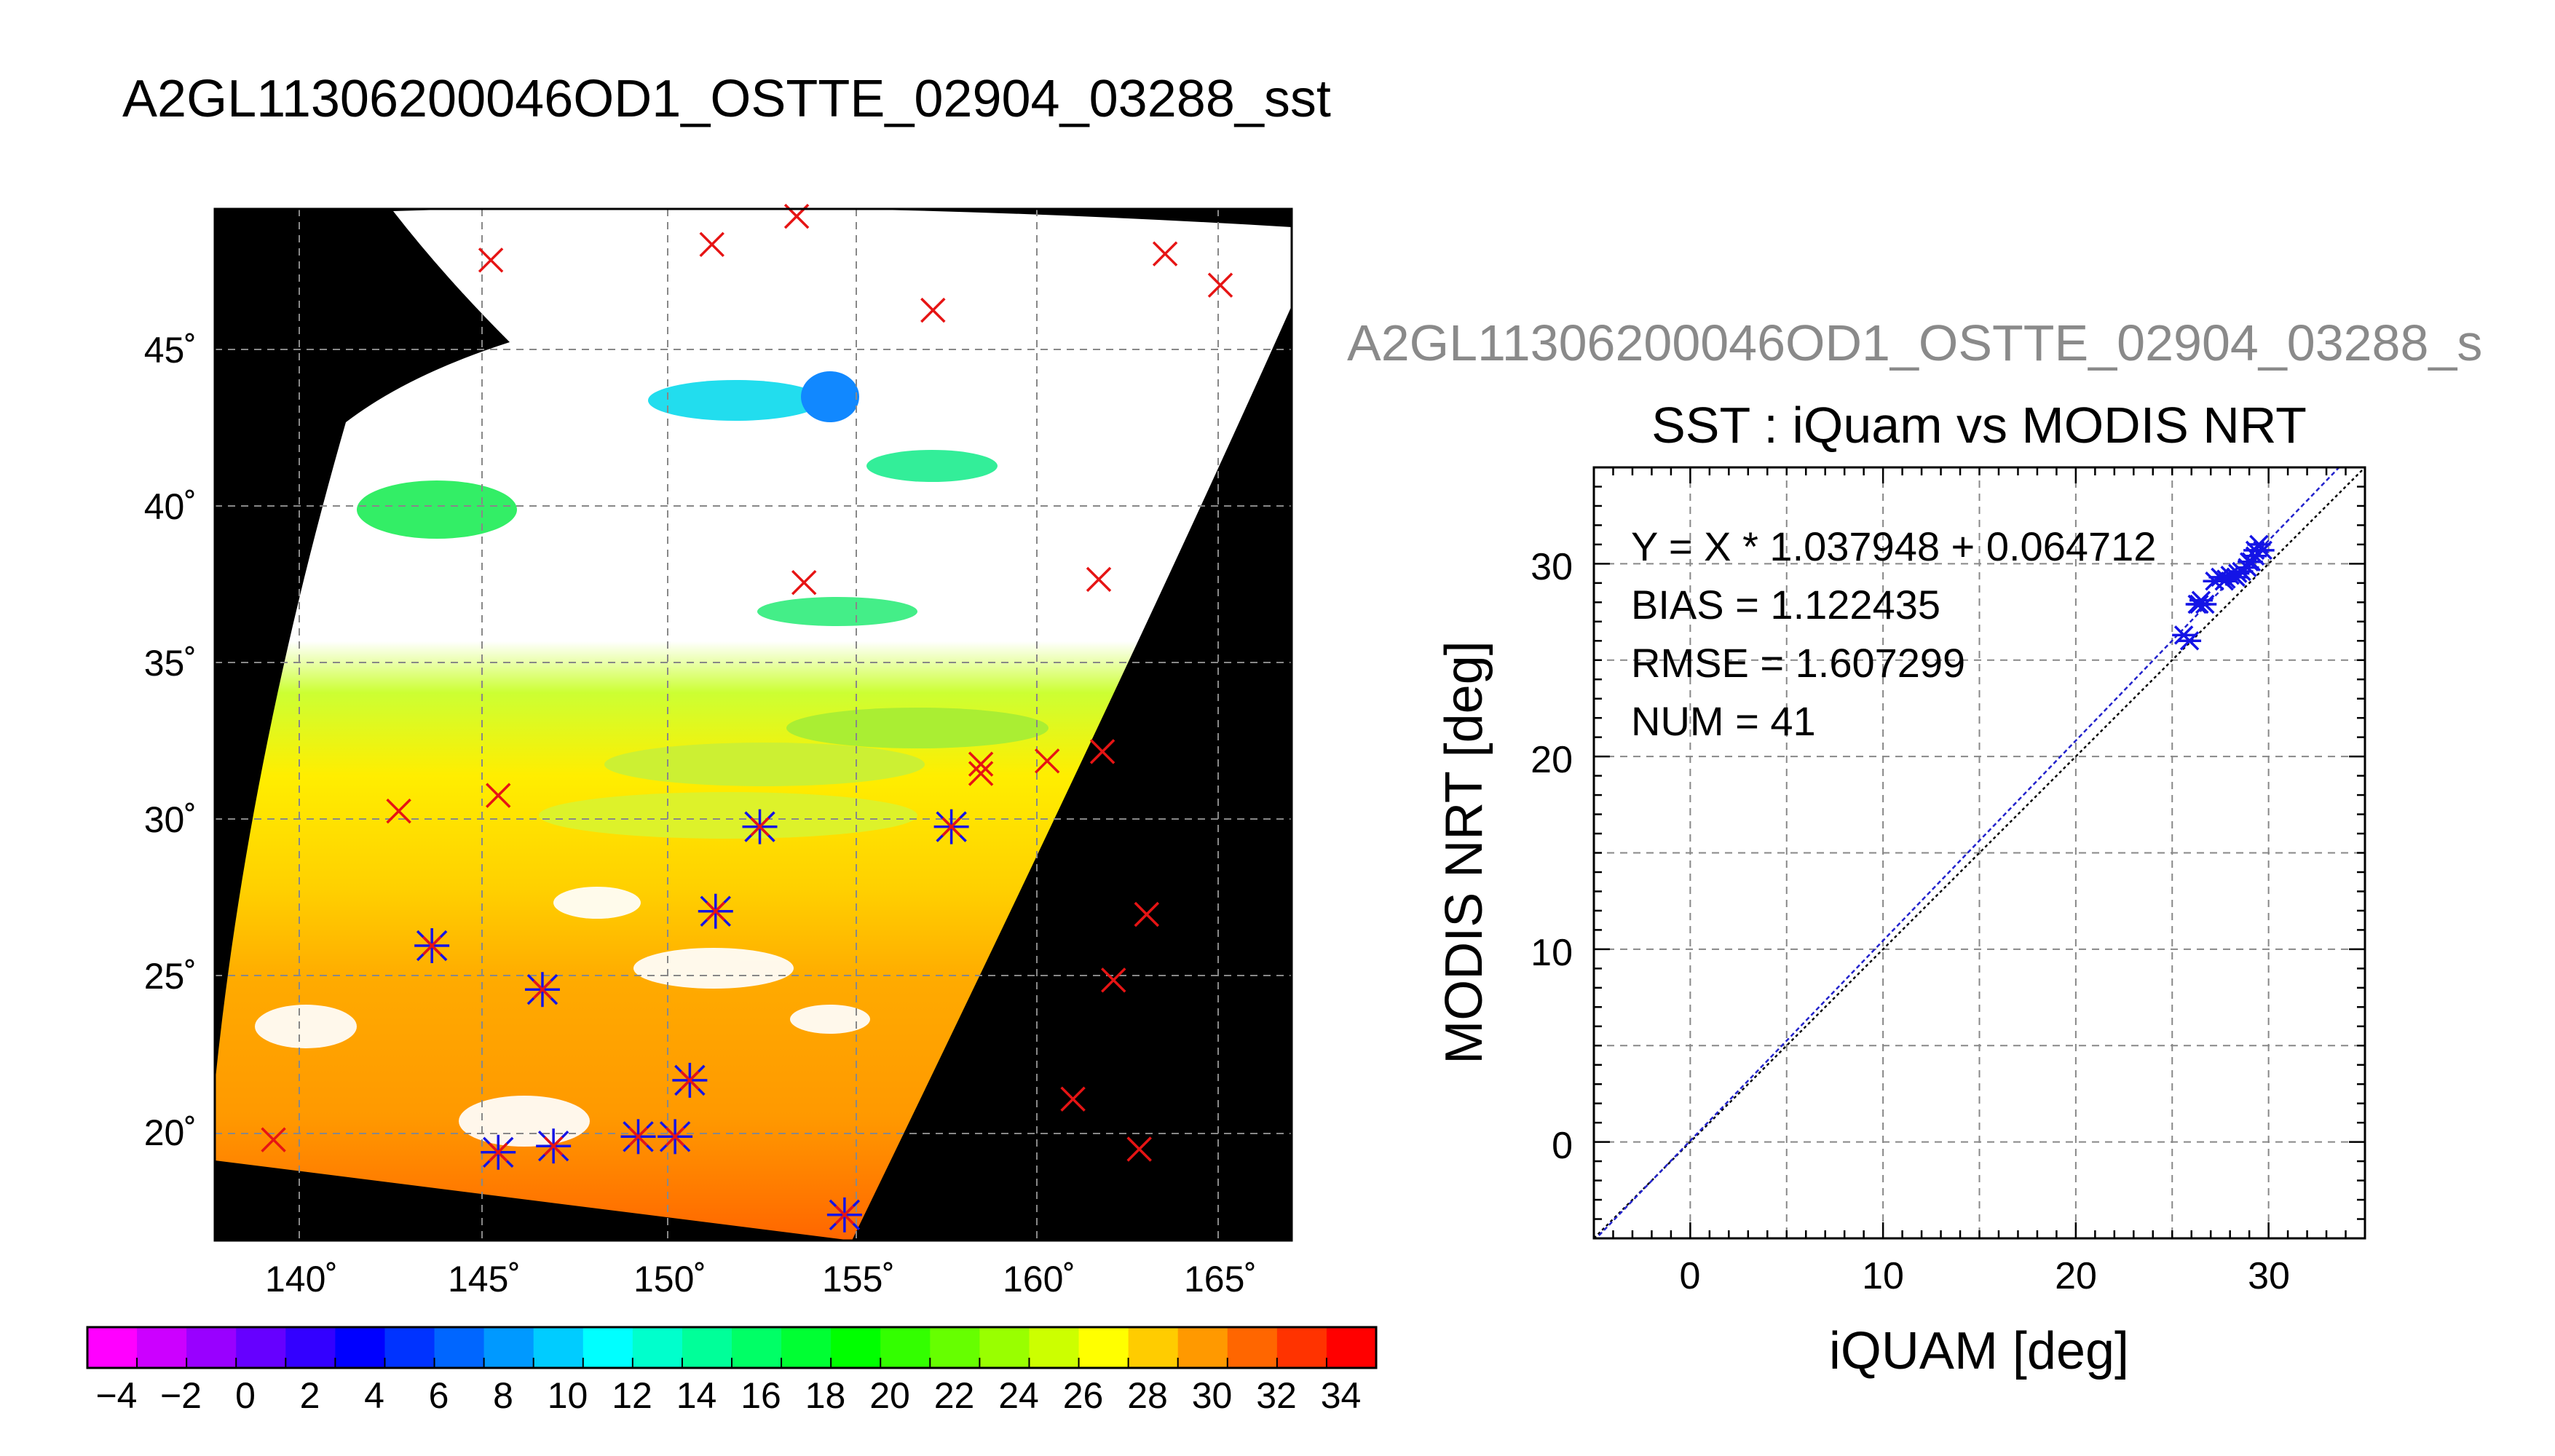  What do you see at coordinates (1985, 1276) in the screenshot?
I see `scatter-x-tick-labels: 0 10 20 30` at bounding box center [1985, 1276].